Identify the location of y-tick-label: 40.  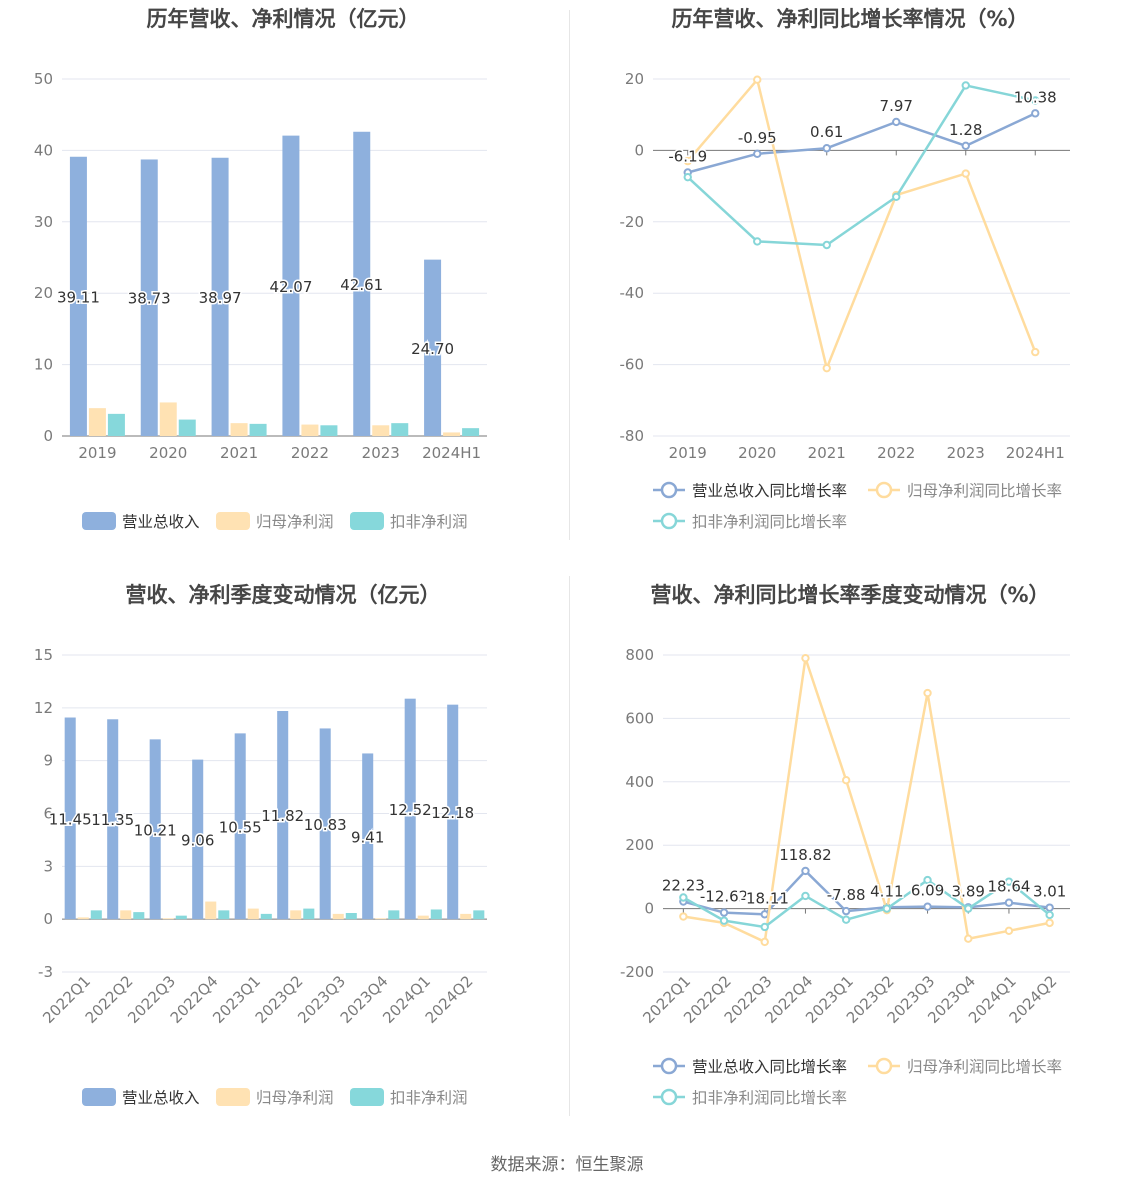
(43, 150).